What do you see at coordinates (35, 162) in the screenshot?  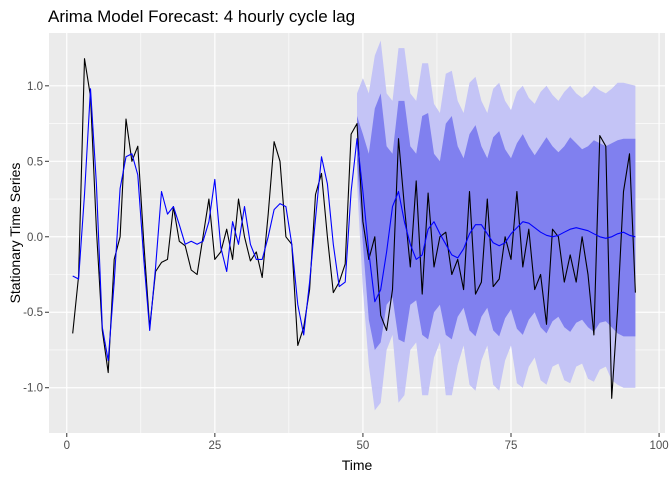 I see `y-tick-label: 0.5` at bounding box center [35, 162].